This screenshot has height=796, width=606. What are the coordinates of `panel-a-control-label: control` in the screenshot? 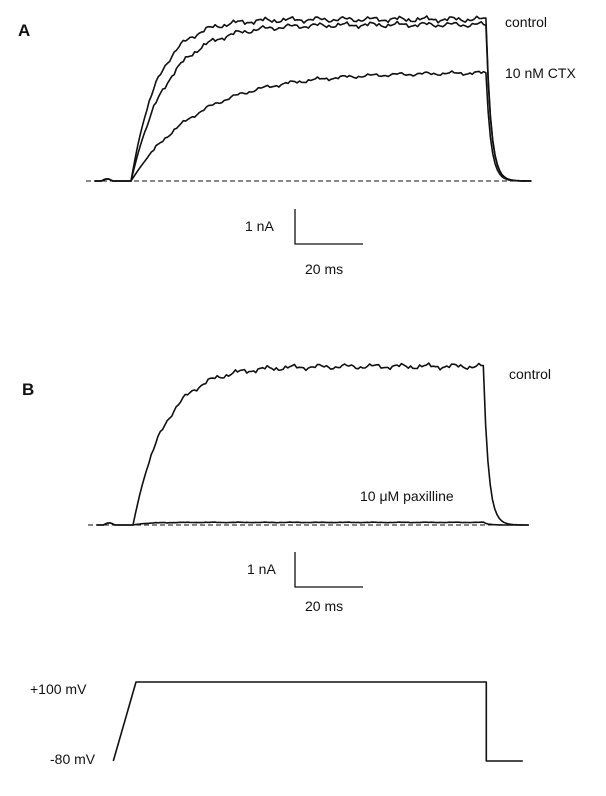 It's located at (526, 22).